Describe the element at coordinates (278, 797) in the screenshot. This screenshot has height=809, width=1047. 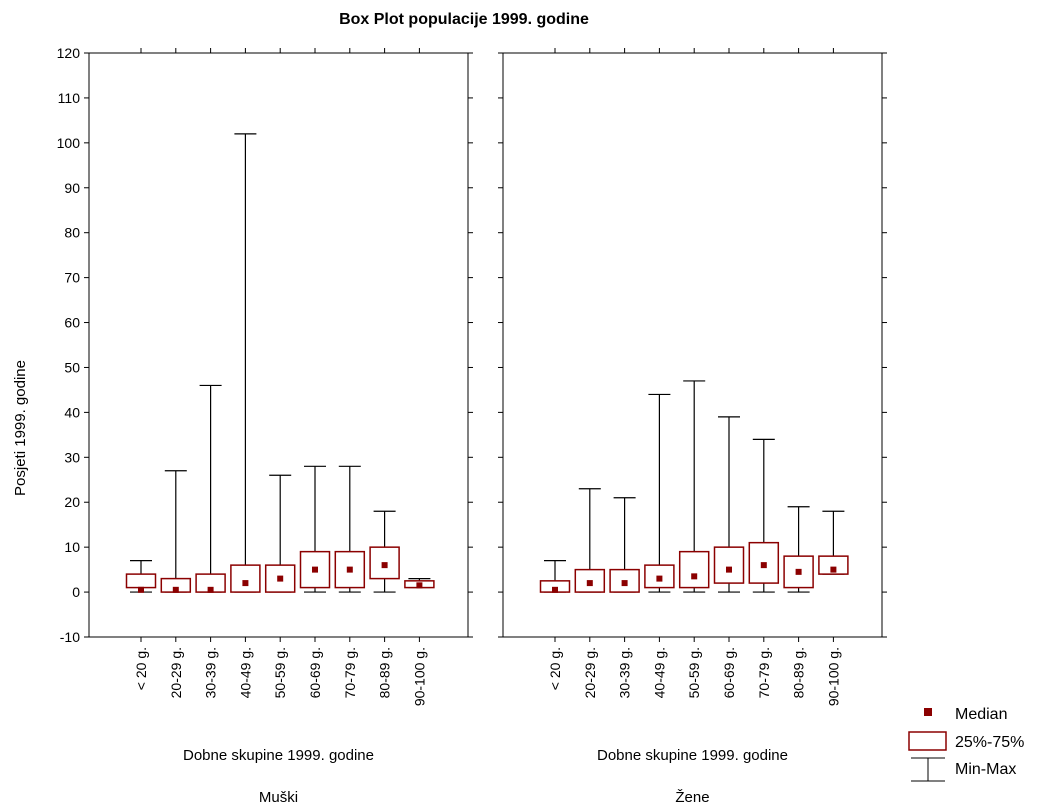
I see `panel-name: Muški` at that location.